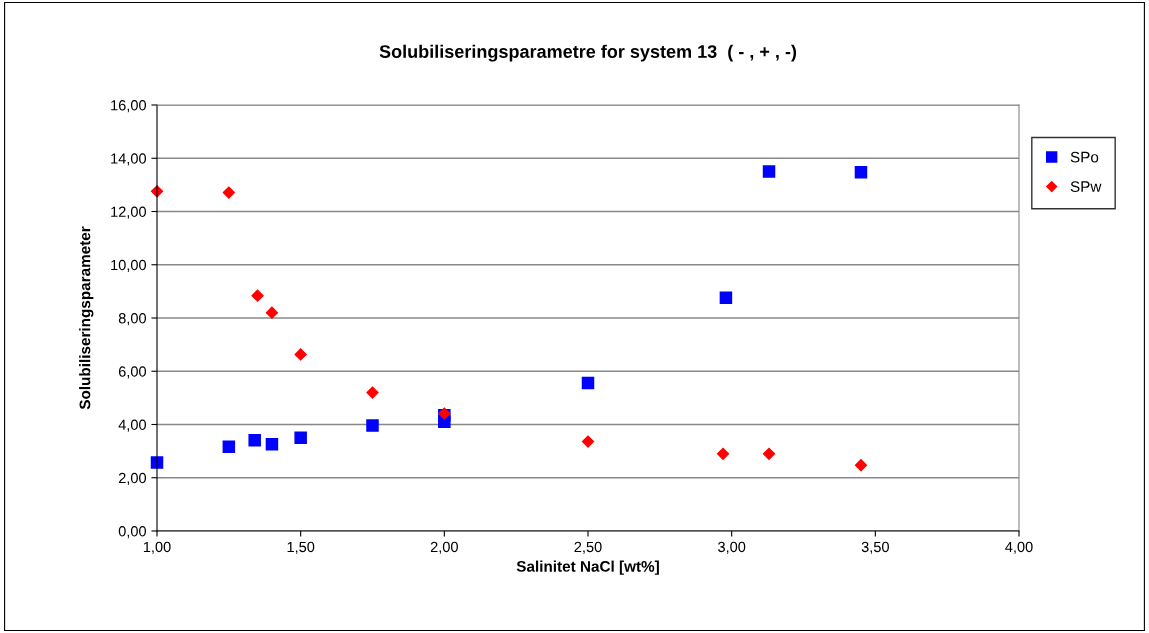 The height and width of the screenshot is (633, 1149). Describe the element at coordinates (1084, 157) in the screenshot. I see `legend-label: SPo` at that location.